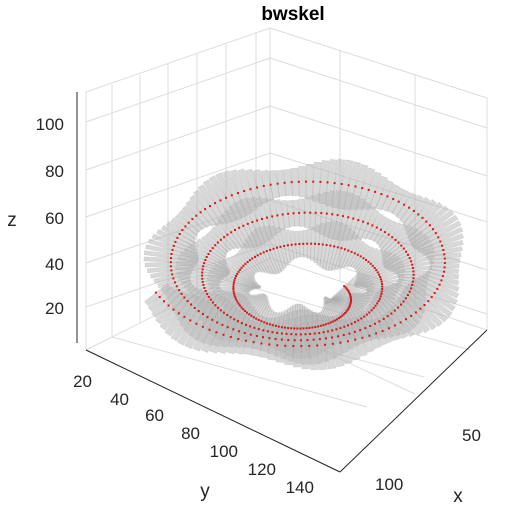 The image size is (522, 506). I want to click on y-axis-label: y, so click(205, 491).